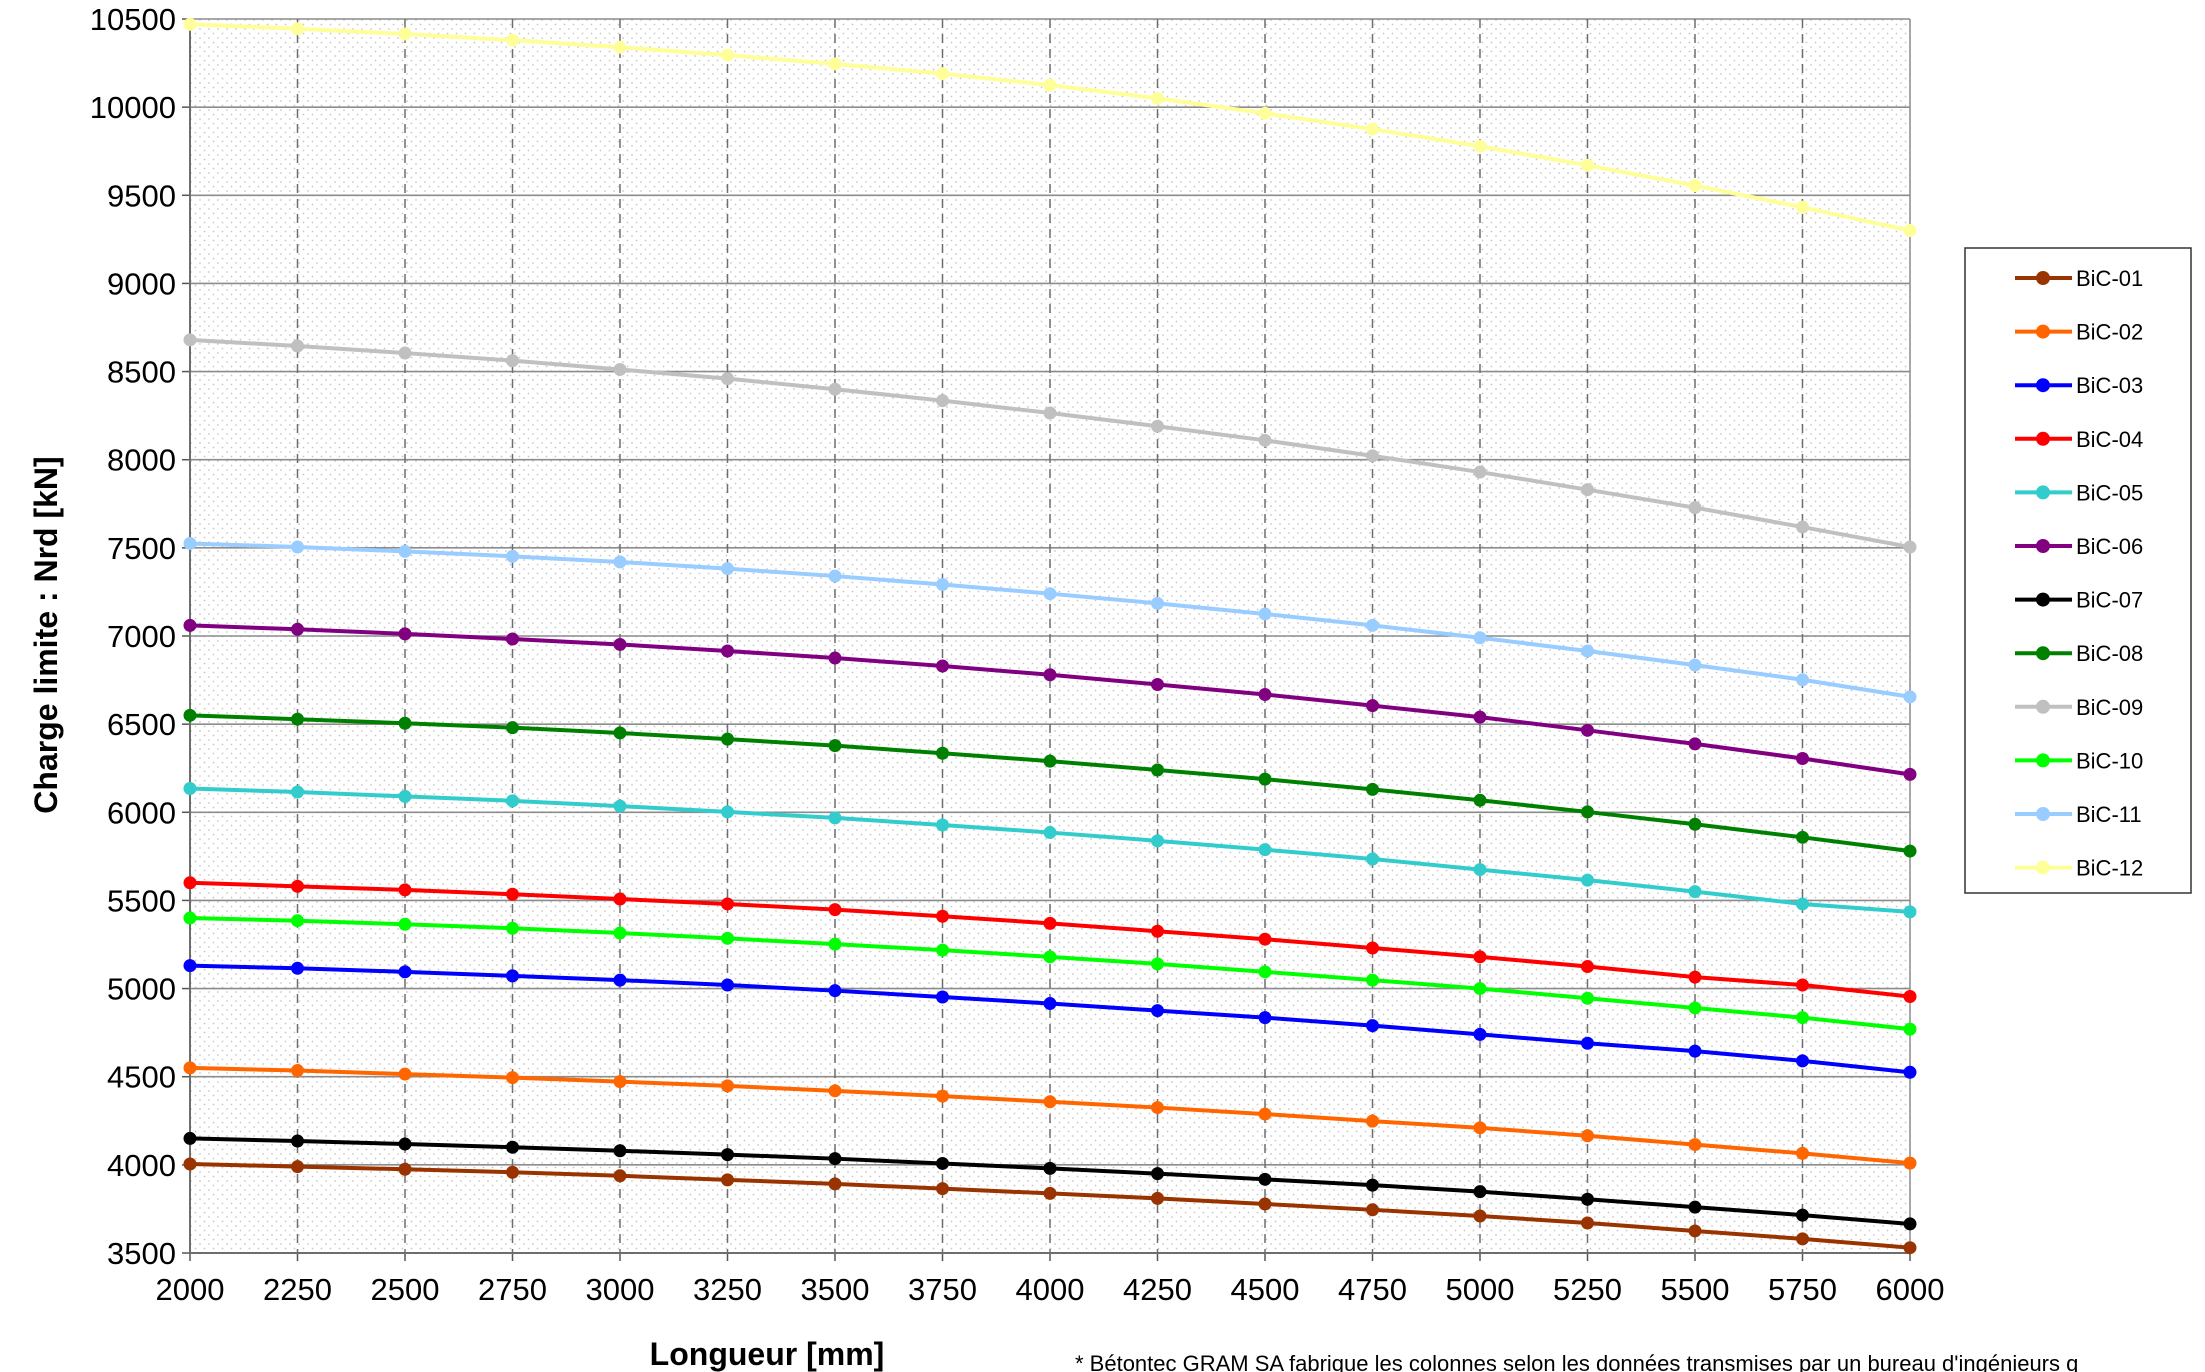 This screenshot has width=2205, height=1372. Describe the element at coordinates (620, 1289) in the screenshot. I see `x-tick-label: 3000` at that location.